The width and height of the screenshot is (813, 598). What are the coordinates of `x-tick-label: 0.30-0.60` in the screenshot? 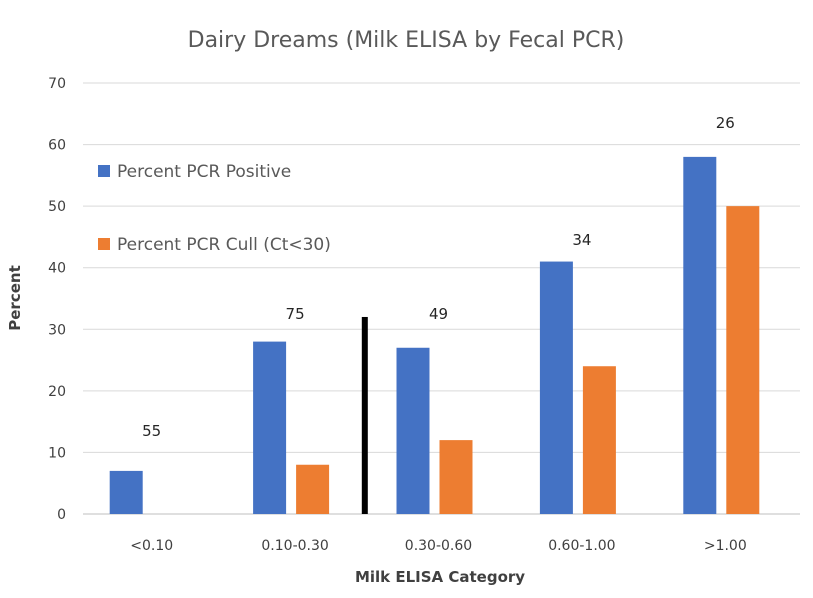 It's located at (438, 546).